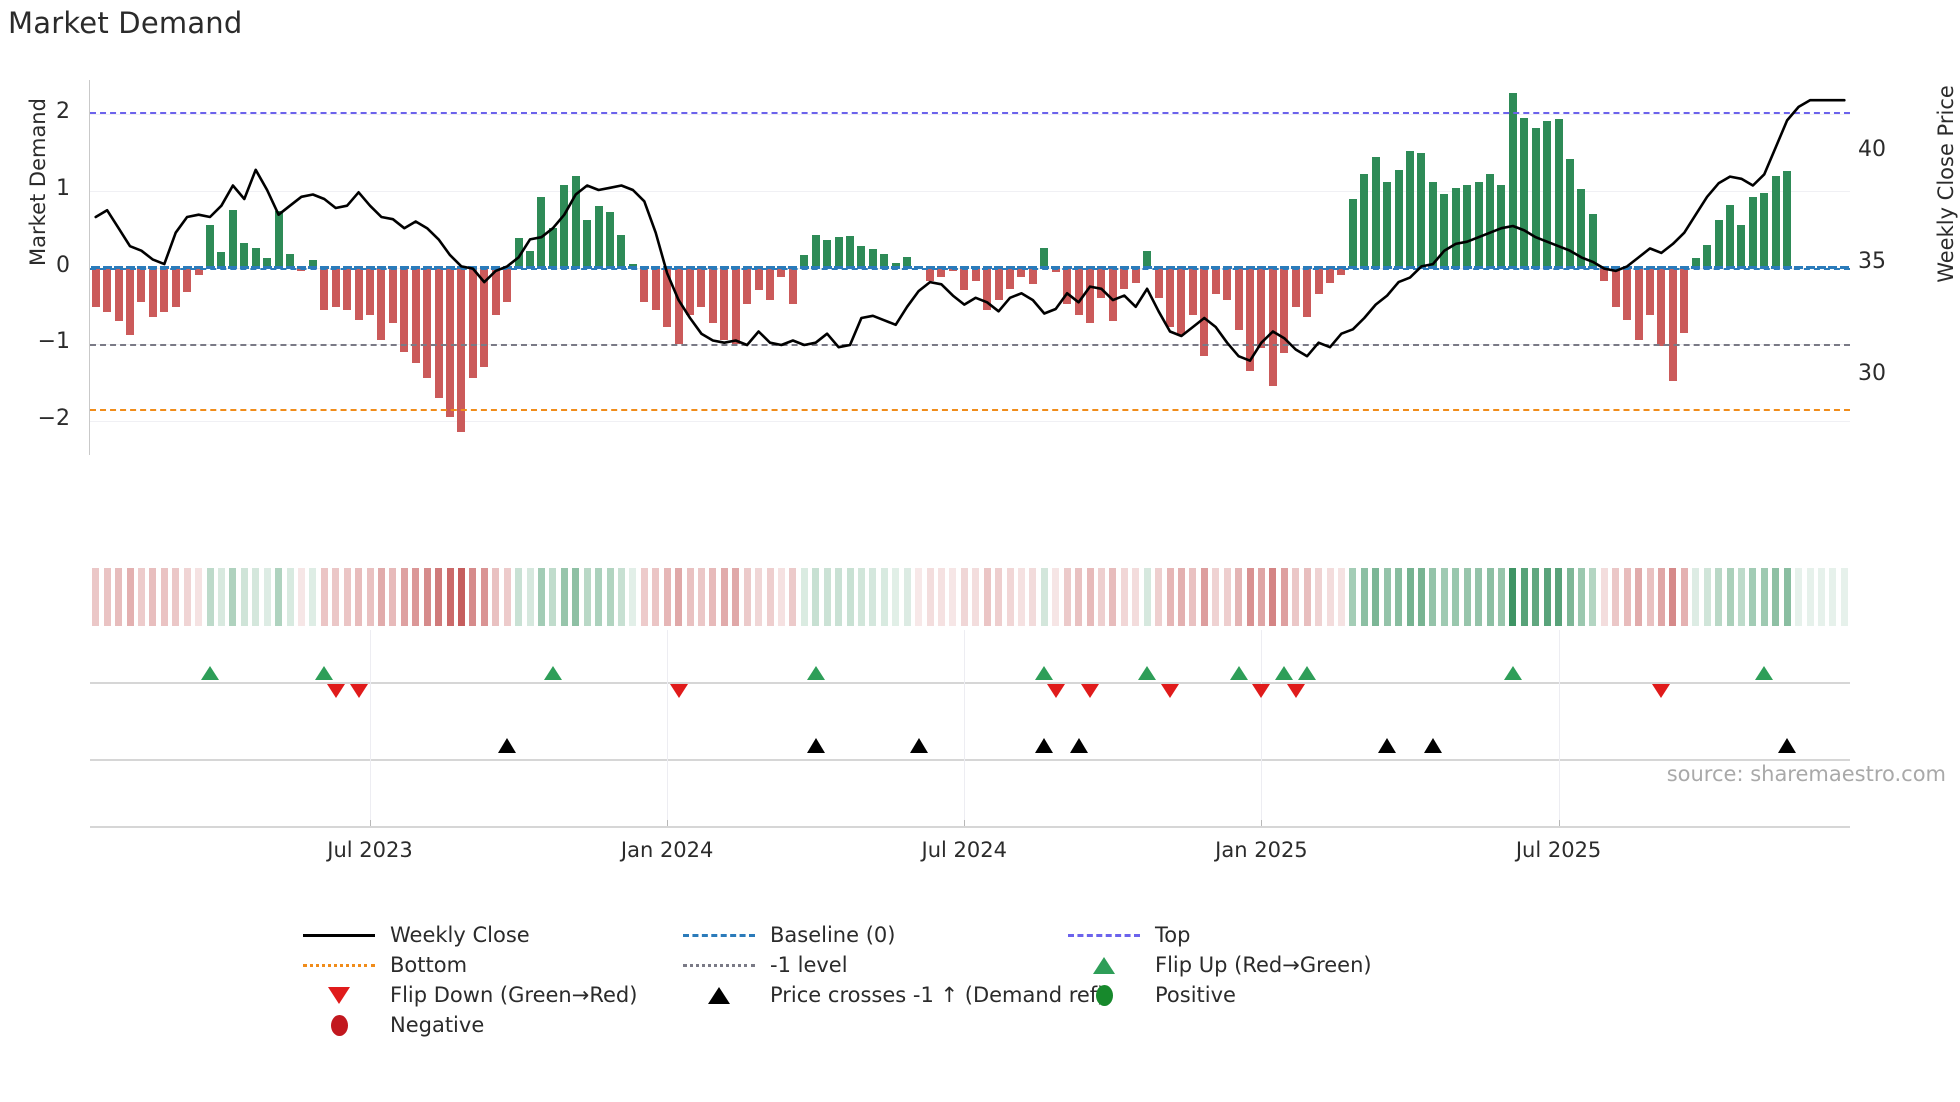 The image size is (1960, 1102). What do you see at coordinates (1150, 995) in the screenshot?
I see `legend-item: Positive` at bounding box center [1150, 995].